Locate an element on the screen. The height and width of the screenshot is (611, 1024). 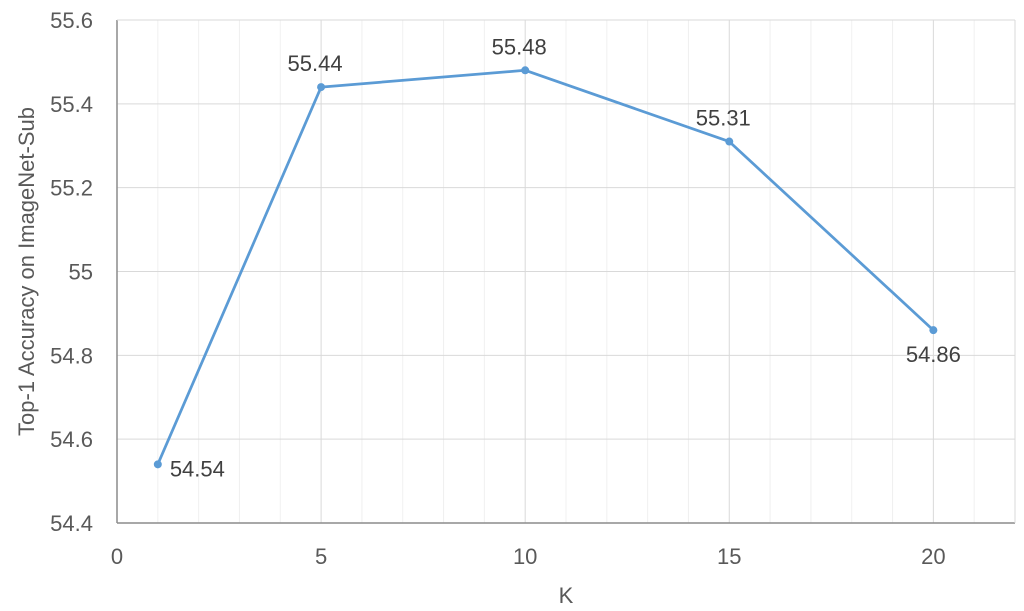
y-tick-label: 54.8 is located at coordinates (71, 355).